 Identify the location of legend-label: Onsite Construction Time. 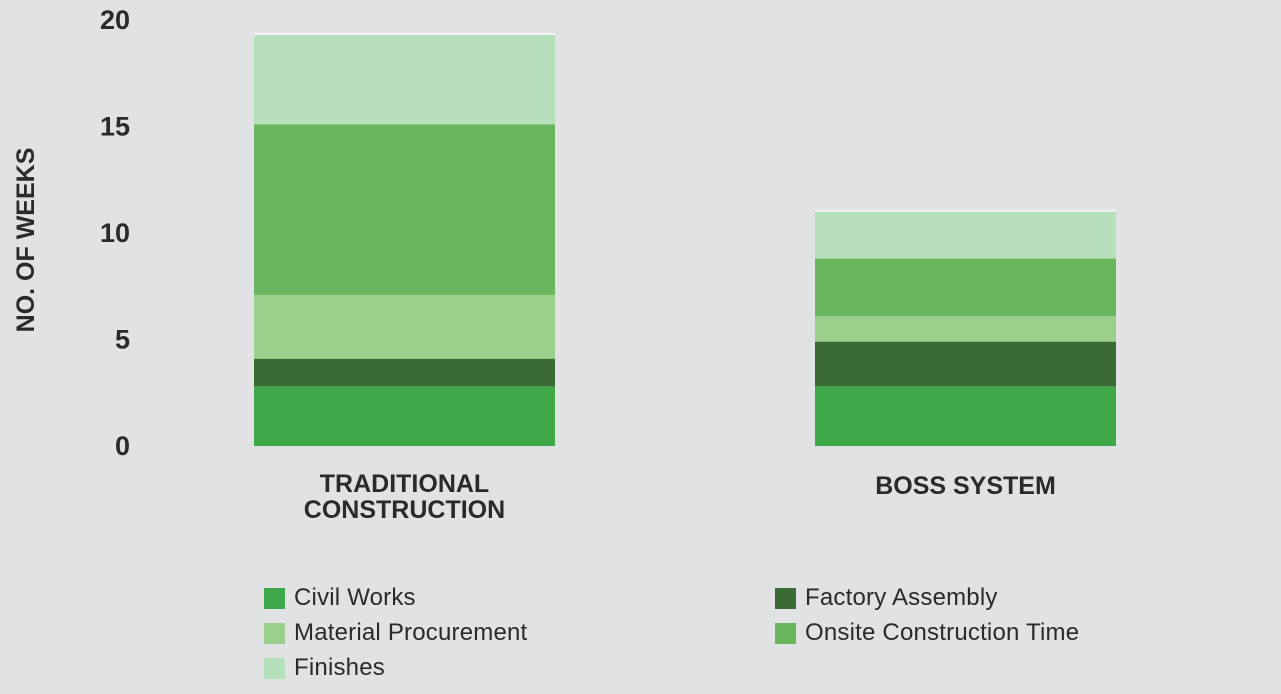
(942, 632).